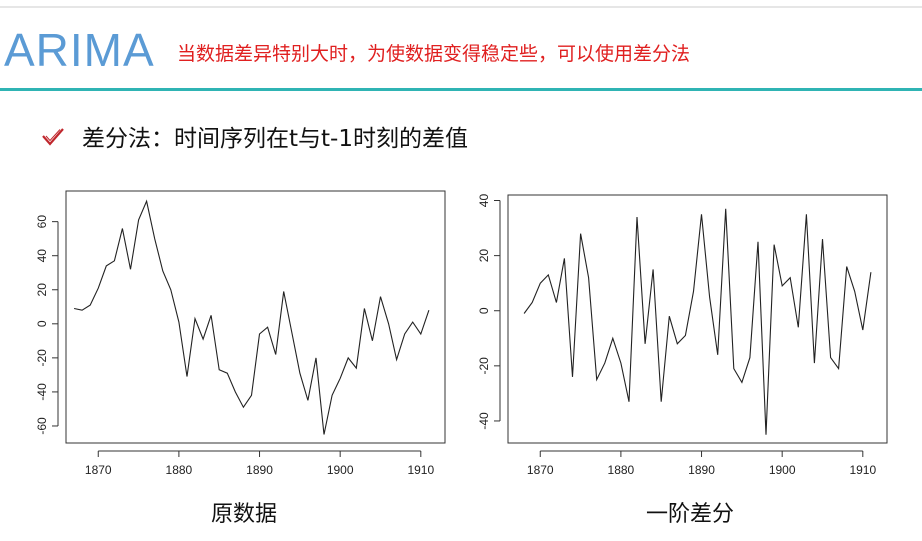  What do you see at coordinates (461, 7) in the screenshot?
I see `top-divider` at bounding box center [461, 7].